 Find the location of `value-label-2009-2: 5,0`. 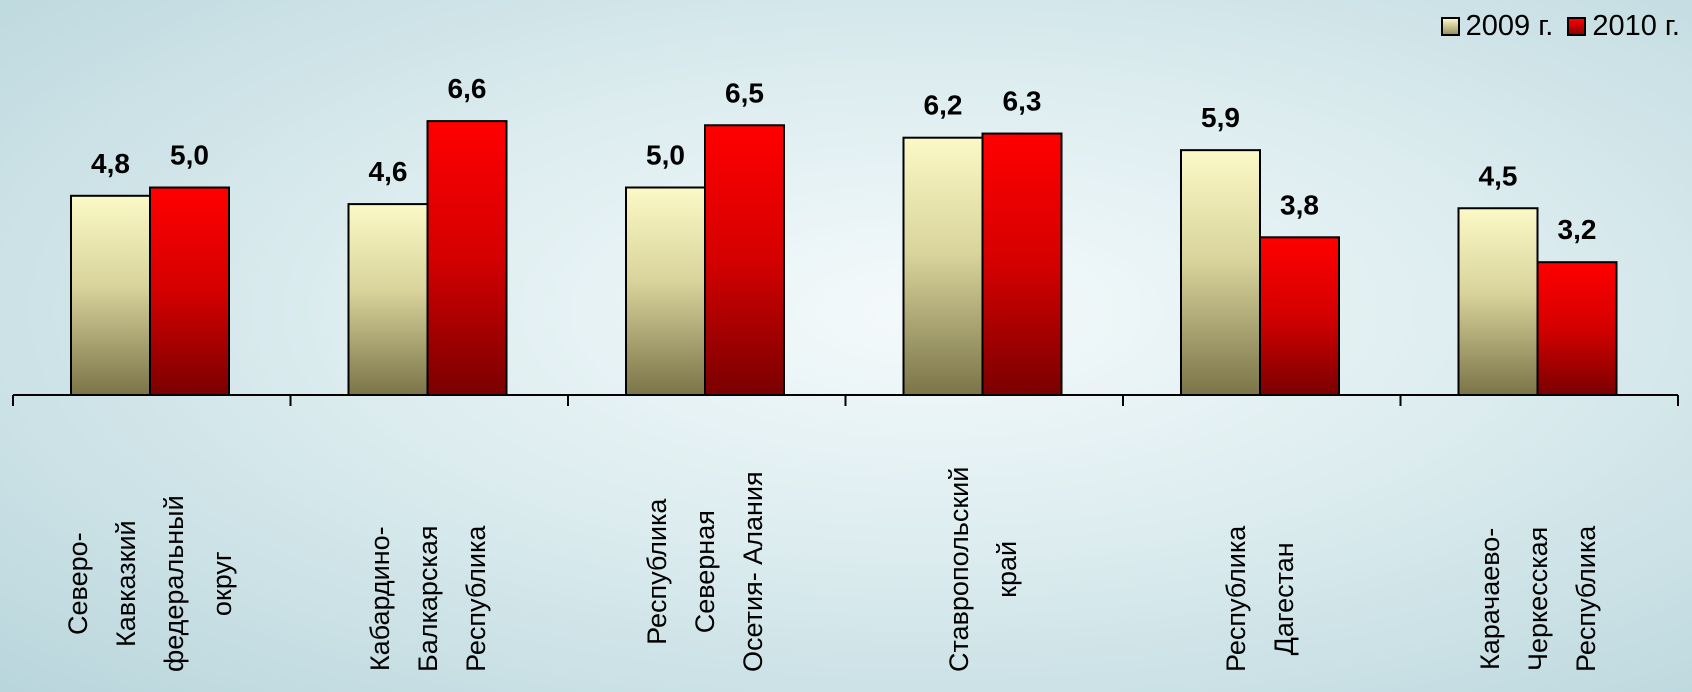

value-label-2009-2: 5,0 is located at coordinates (665, 155).